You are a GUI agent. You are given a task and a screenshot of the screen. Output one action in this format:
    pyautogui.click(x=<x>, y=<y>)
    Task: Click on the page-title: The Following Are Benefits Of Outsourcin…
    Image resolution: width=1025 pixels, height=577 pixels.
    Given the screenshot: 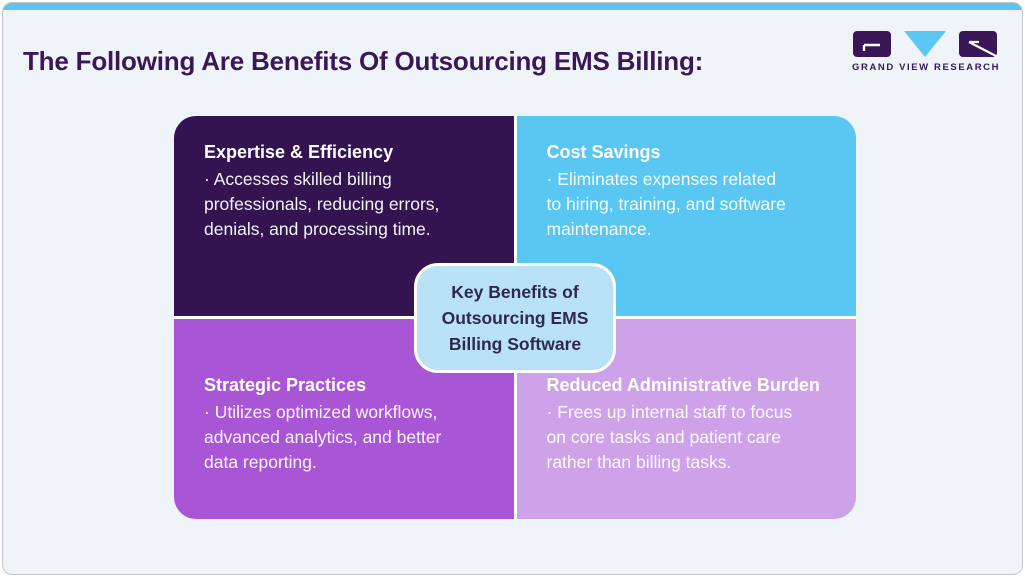 What is the action you would take?
    pyautogui.click(x=363, y=61)
    